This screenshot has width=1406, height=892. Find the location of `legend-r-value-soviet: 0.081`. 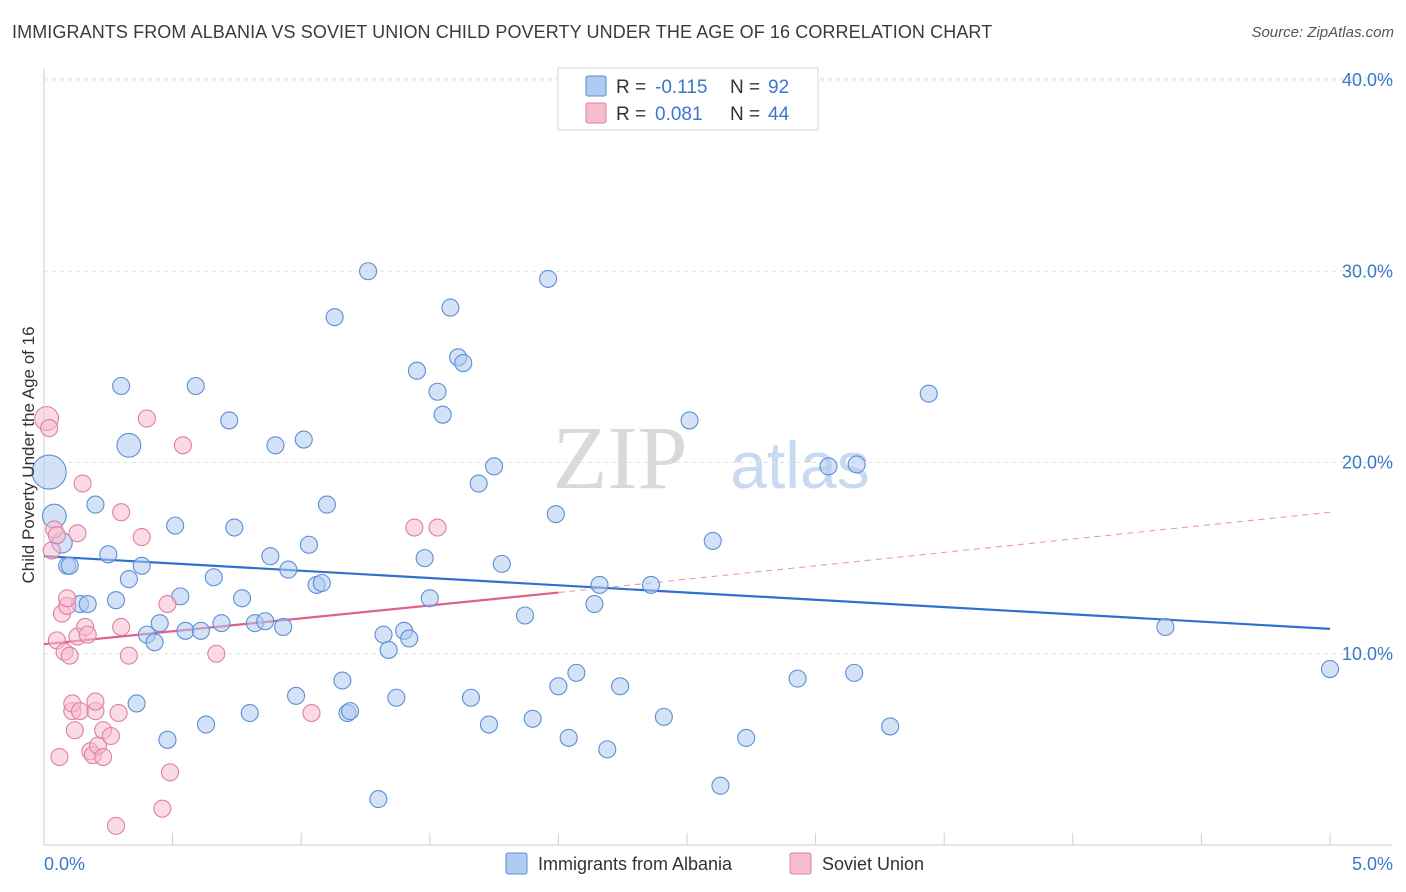

legend-r-value-soviet: 0.081 is located at coordinates (679, 114).